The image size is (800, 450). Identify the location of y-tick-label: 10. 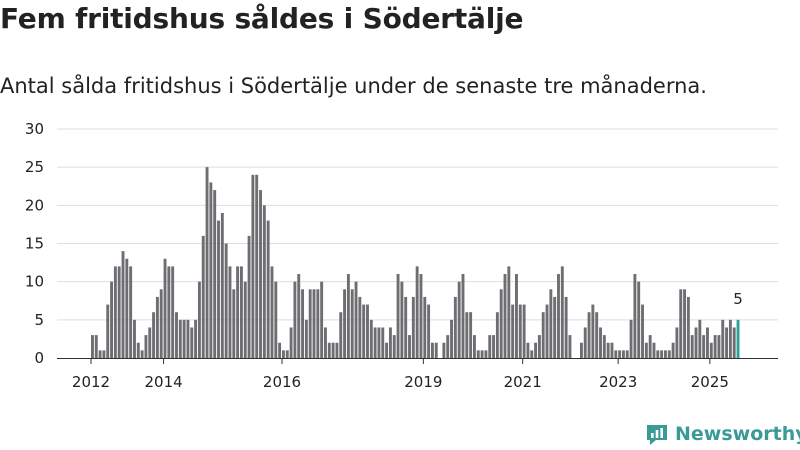
(34, 282).